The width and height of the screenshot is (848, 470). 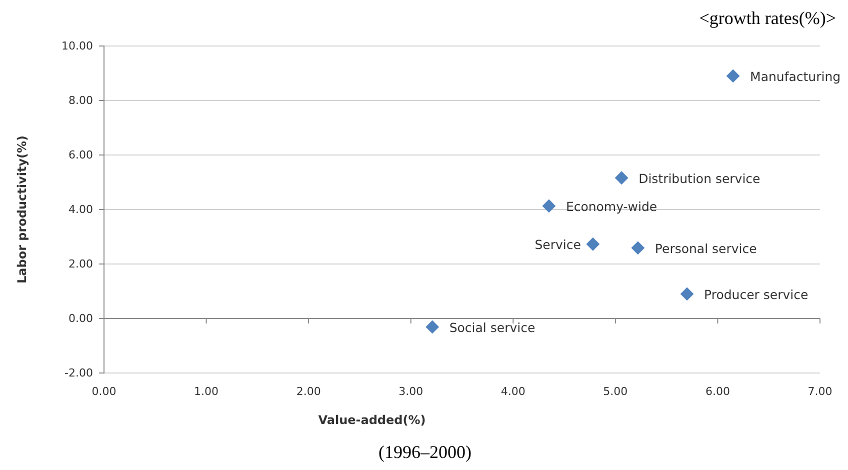 I want to click on x-axis-title: Value-added(%), so click(x=372, y=420).